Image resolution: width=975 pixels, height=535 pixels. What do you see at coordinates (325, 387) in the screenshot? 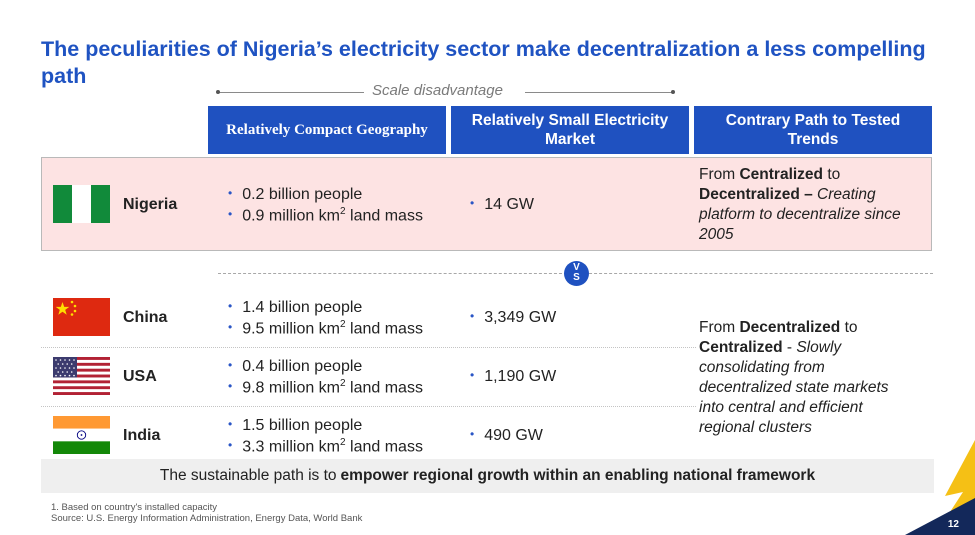
I see `usa-land: • 9.8 million km2 land mass` at bounding box center [325, 387].